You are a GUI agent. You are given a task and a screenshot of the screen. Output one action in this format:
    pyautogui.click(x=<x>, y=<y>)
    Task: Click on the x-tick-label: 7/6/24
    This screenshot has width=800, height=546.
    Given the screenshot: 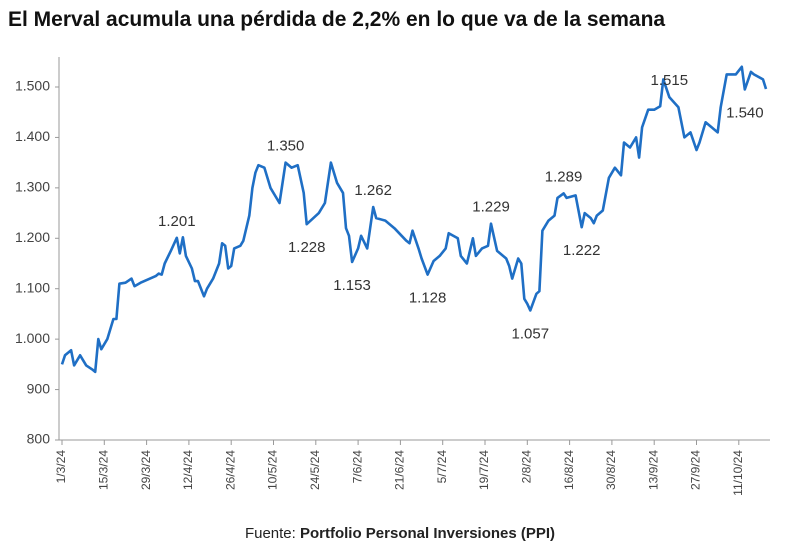 What is the action you would take?
    pyautogui.click(x=357, y=467)
    